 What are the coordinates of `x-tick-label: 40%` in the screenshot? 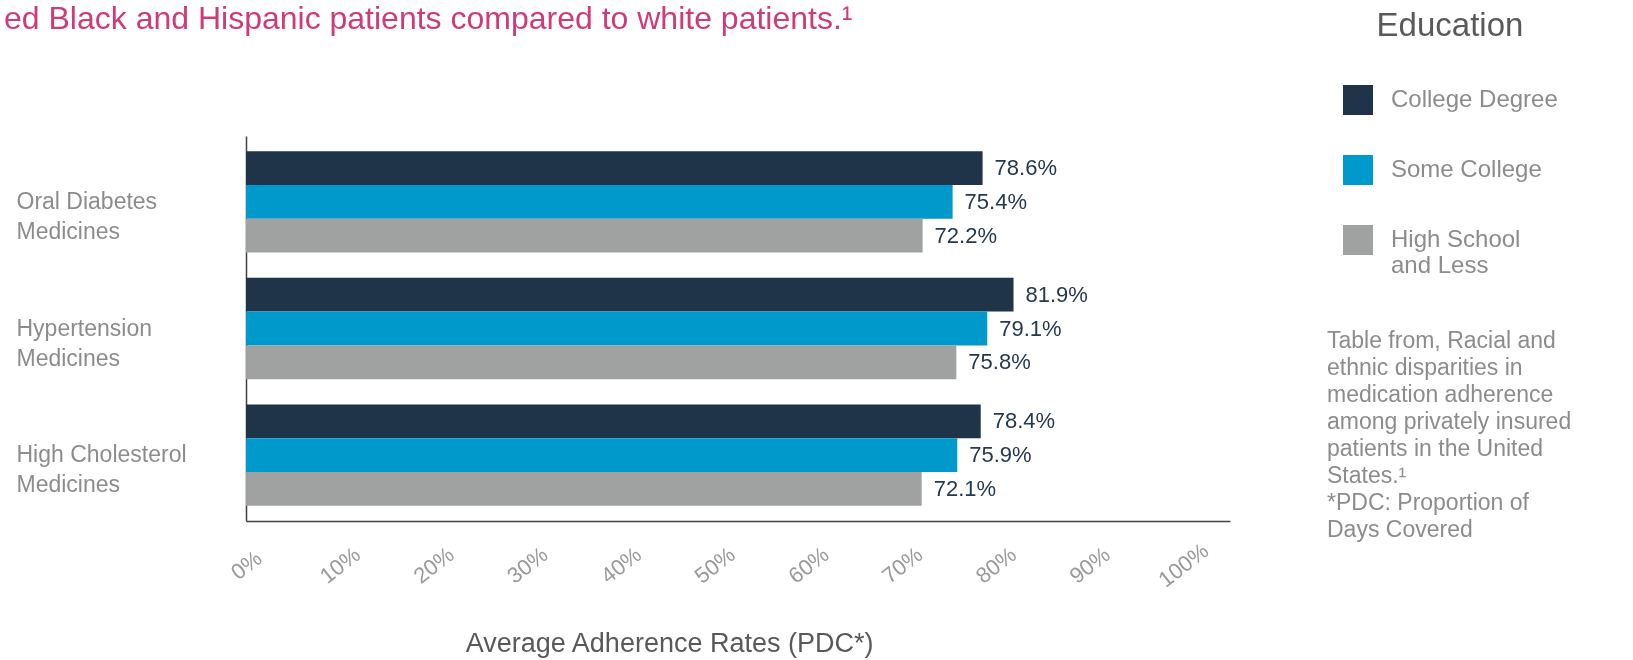 It's located at (621, 565).